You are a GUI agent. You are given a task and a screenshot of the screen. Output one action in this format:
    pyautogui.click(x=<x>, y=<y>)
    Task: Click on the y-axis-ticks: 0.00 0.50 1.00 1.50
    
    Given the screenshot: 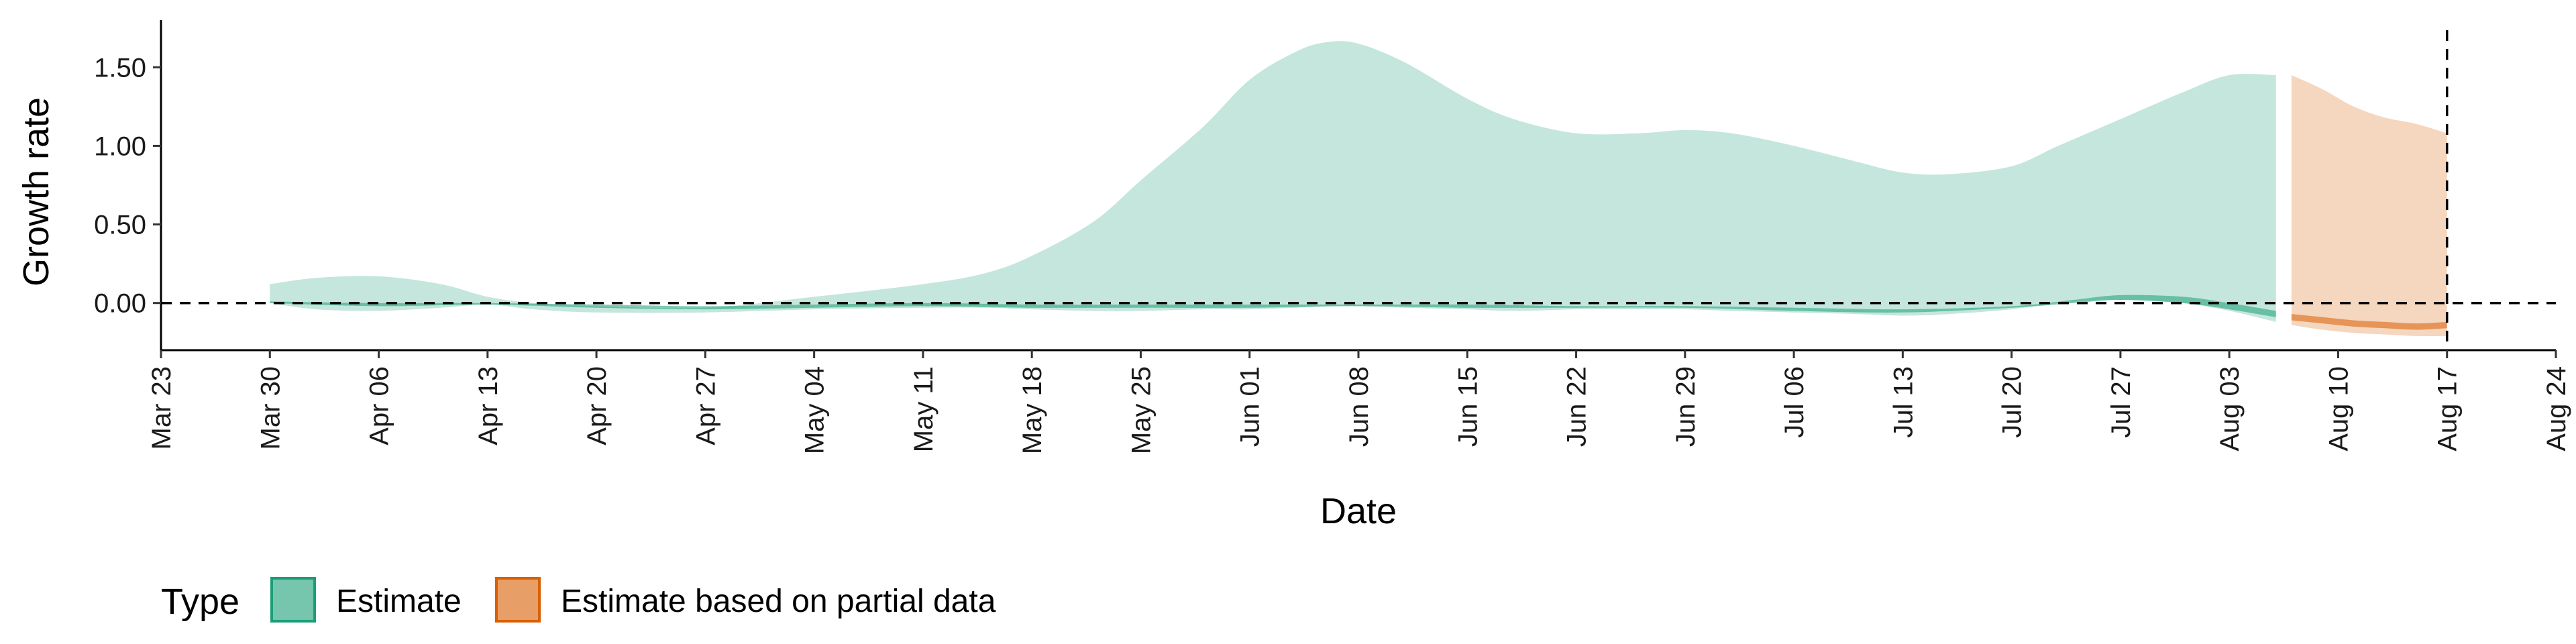 What is the action you would take?
    pyautogui.click(x=127, y=186)
    